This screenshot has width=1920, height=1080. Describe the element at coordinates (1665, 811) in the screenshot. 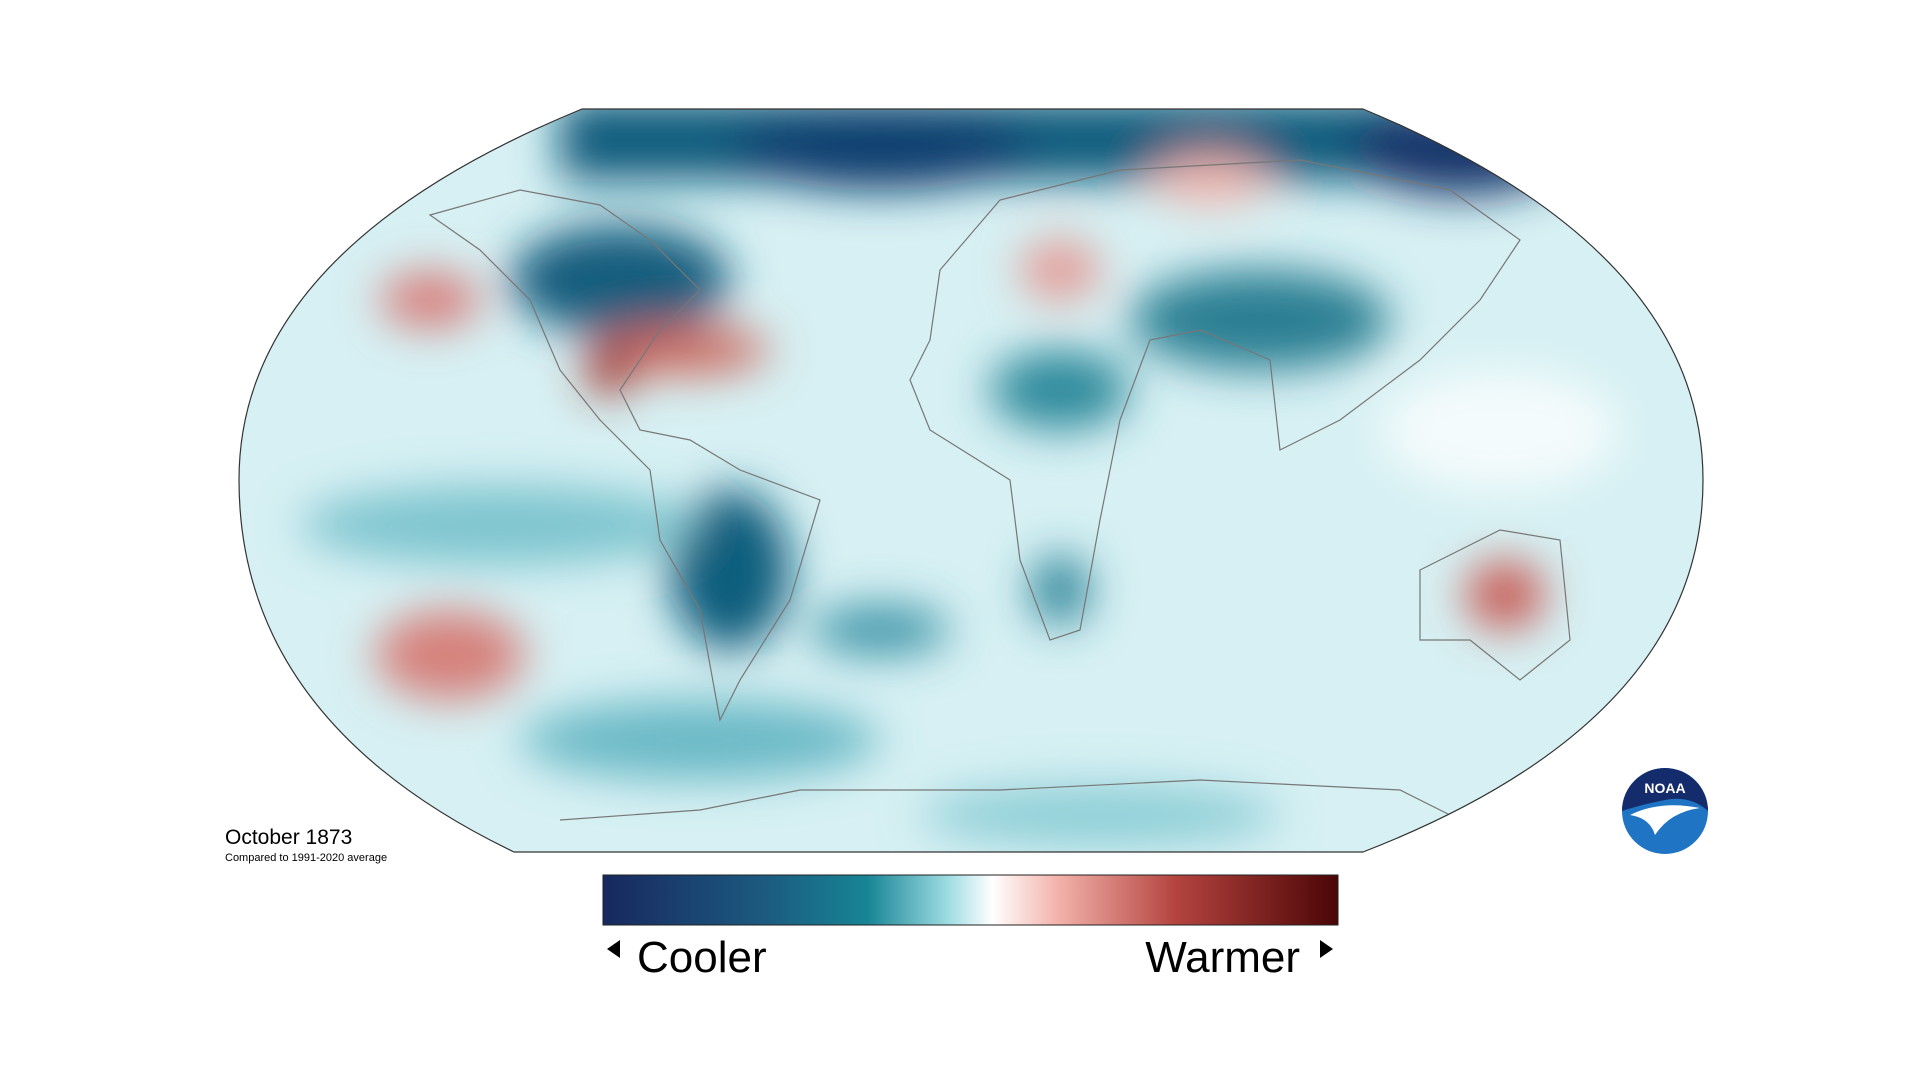

I see `noaa-logo: NOAA` at that location.